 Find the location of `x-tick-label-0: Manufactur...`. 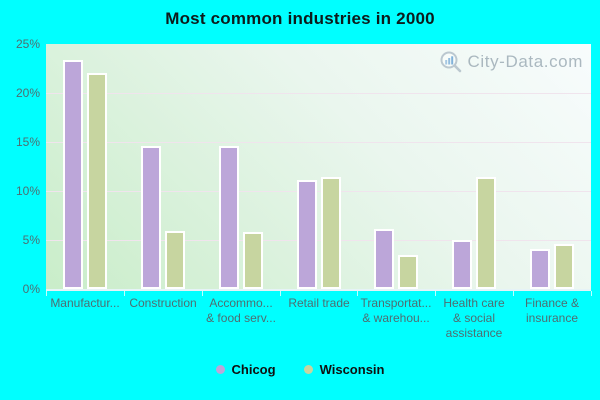

x-tick-label-0: Manufactur... is located at coordinates (85, 303).